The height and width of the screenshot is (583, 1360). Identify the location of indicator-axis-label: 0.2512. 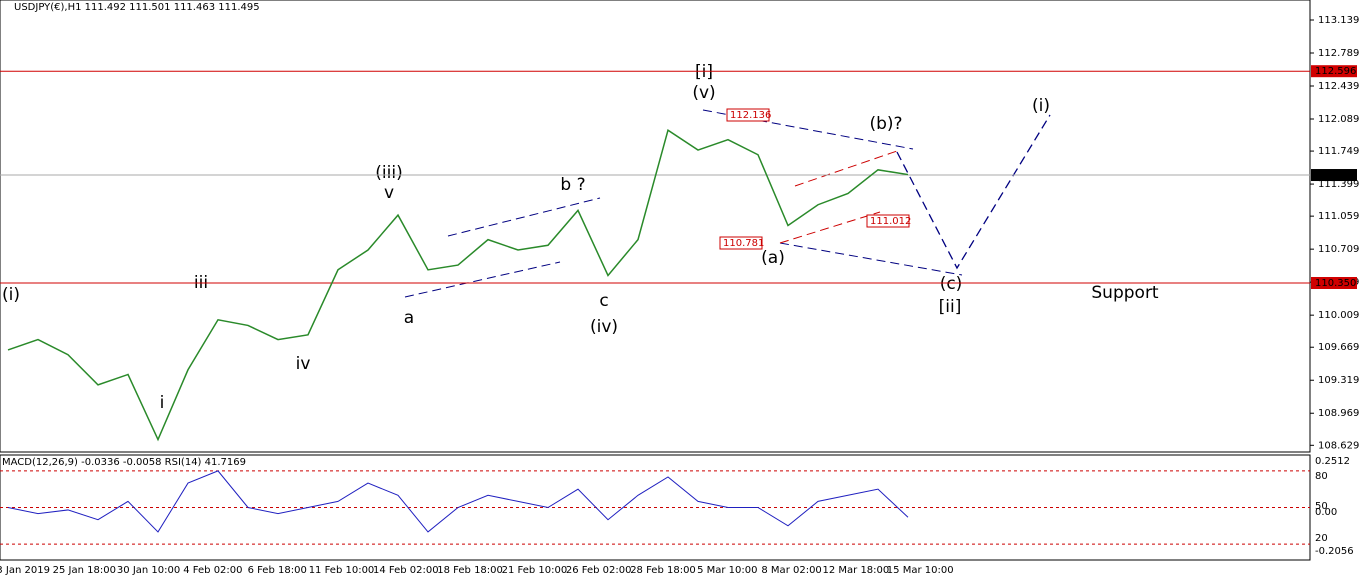
(1332, 461).